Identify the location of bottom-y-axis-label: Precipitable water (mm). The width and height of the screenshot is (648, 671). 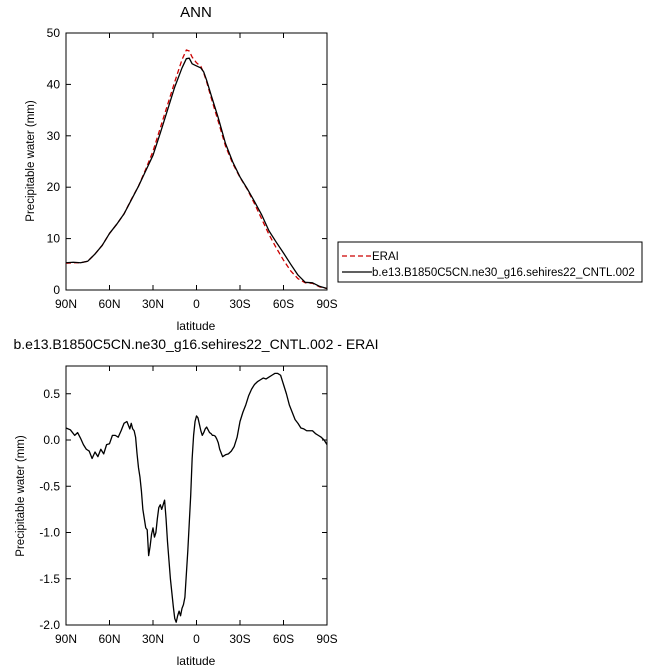
(21, 496).